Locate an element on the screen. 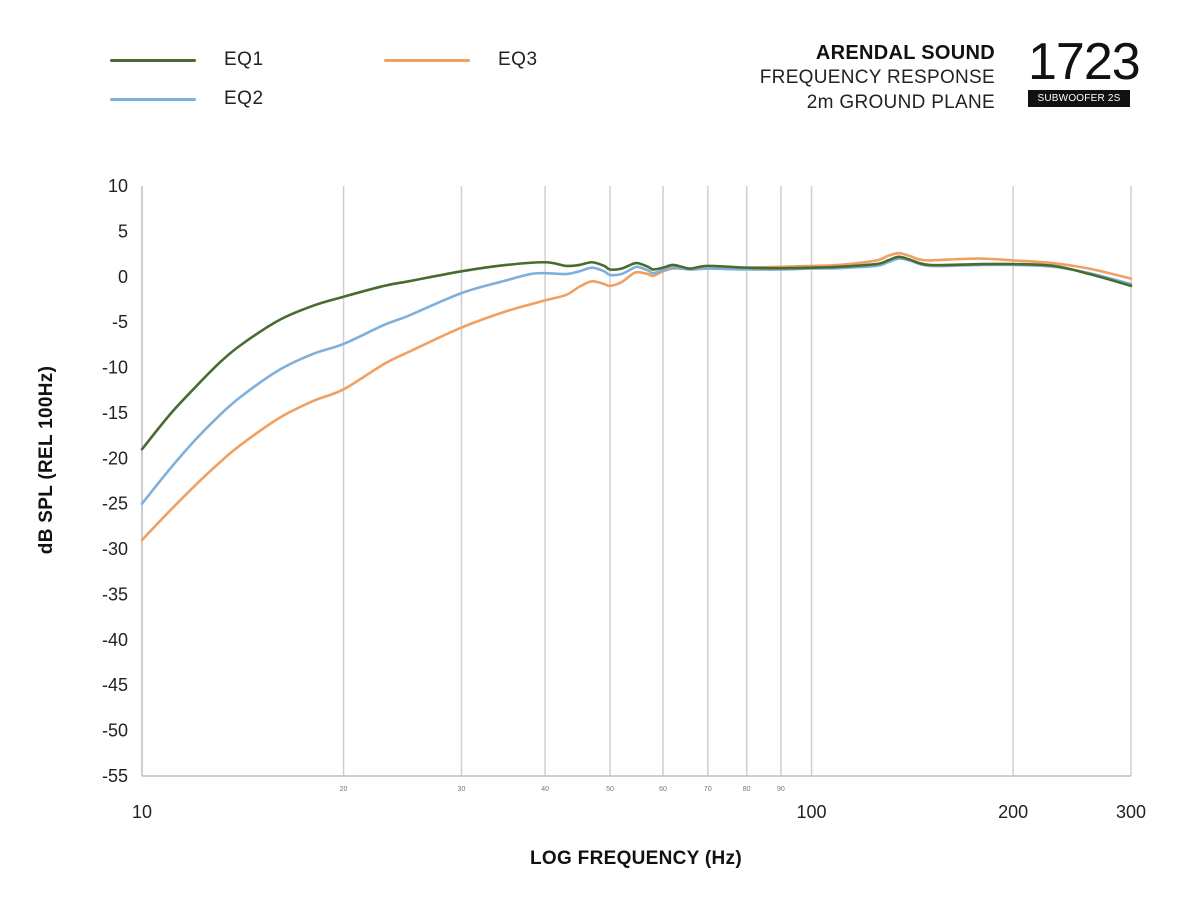 The height and width of the screenshot is (907, 1200). y-axis-label: dB SPL (REL 100Hz) is located at coordinates (46, 460).